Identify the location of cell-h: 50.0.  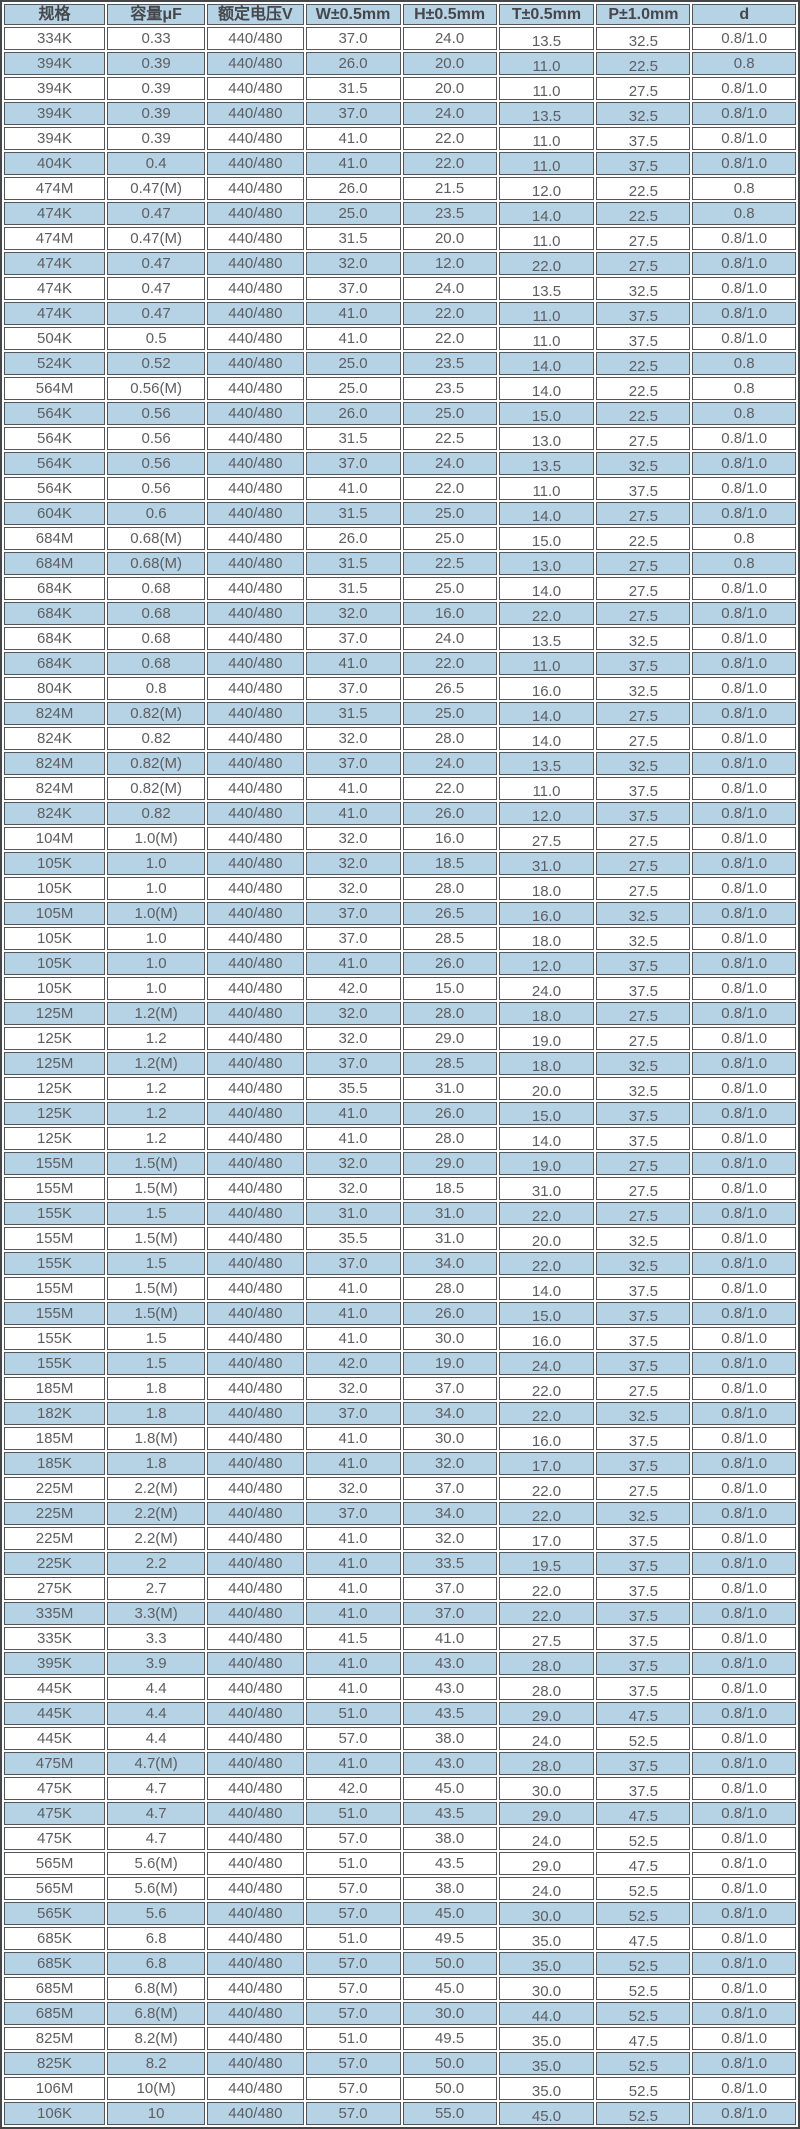
(449, 2088).